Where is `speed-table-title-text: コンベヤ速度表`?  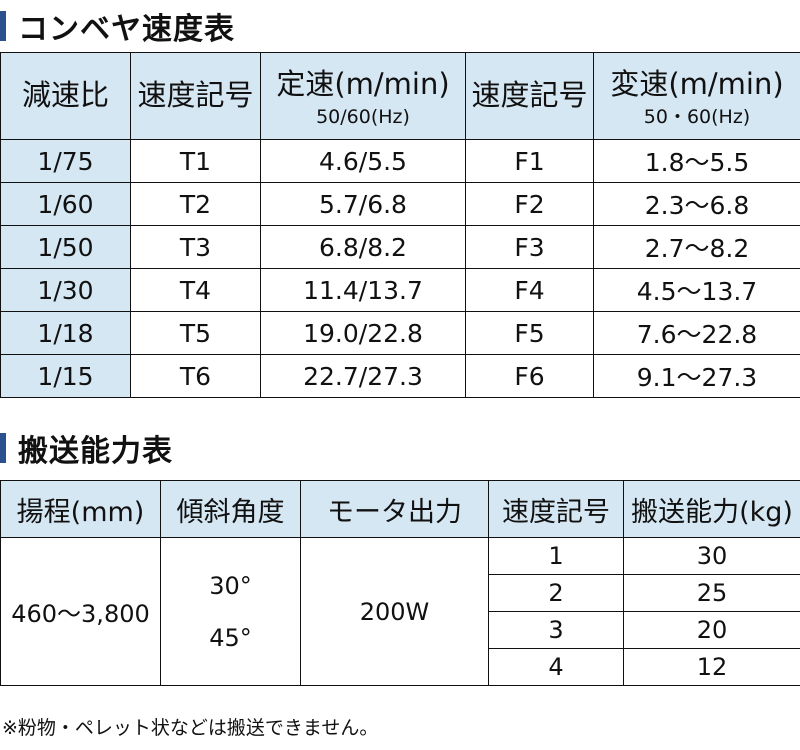
speed-table-title-text: コンベヤ速度表 is located at coordinates (126, 29).